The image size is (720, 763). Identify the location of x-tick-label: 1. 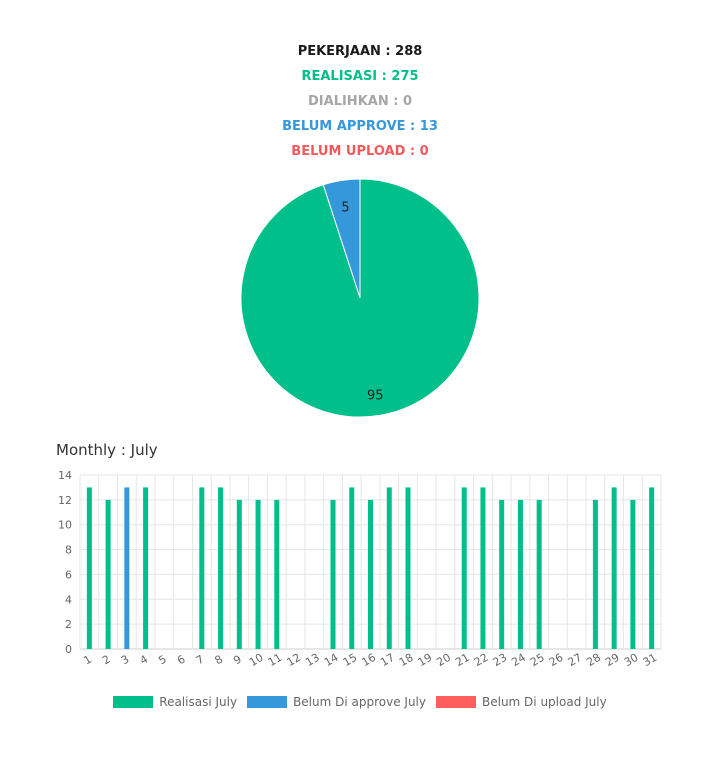
(87, 660).